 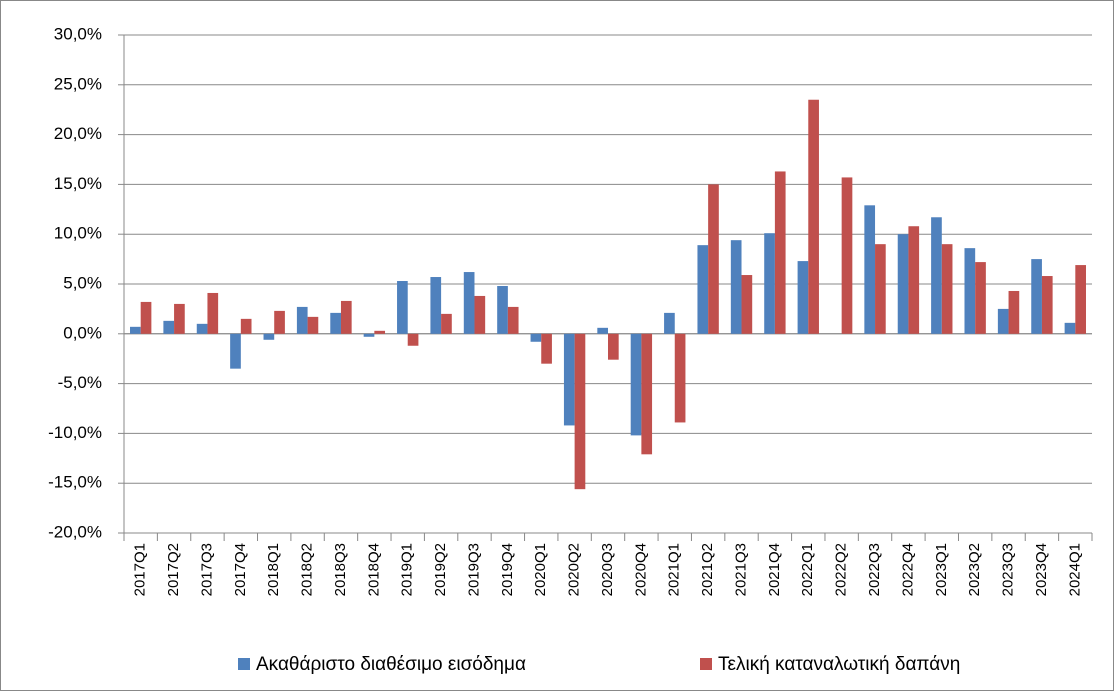 What do you see at coordinates (574, 569) in the screenshot?
I see `x-tick-label: 2020Q2` at bounding box center [574, 569].